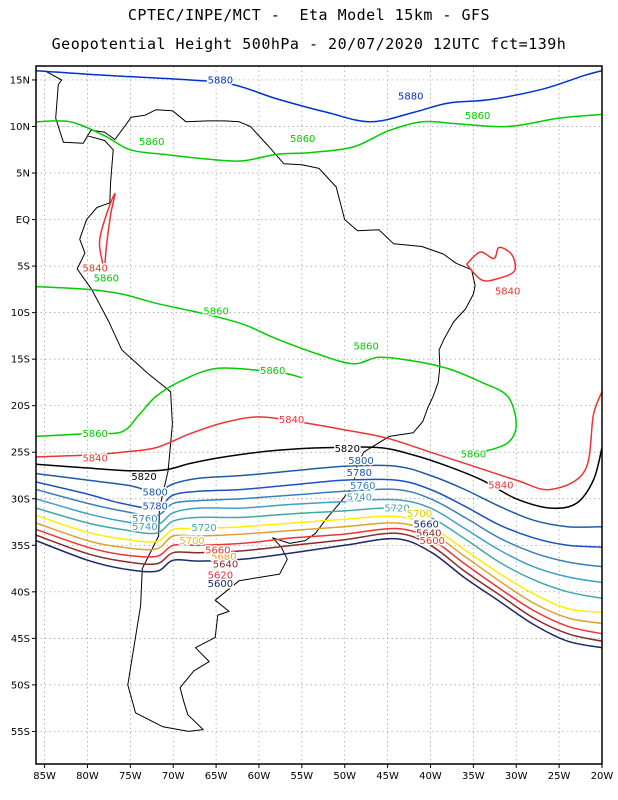 This screenshot has width=618, height=800. I want to click on map-title: CPTEC/INPE/MCT - Eta Model 15km - GFS, so click(309, 15).